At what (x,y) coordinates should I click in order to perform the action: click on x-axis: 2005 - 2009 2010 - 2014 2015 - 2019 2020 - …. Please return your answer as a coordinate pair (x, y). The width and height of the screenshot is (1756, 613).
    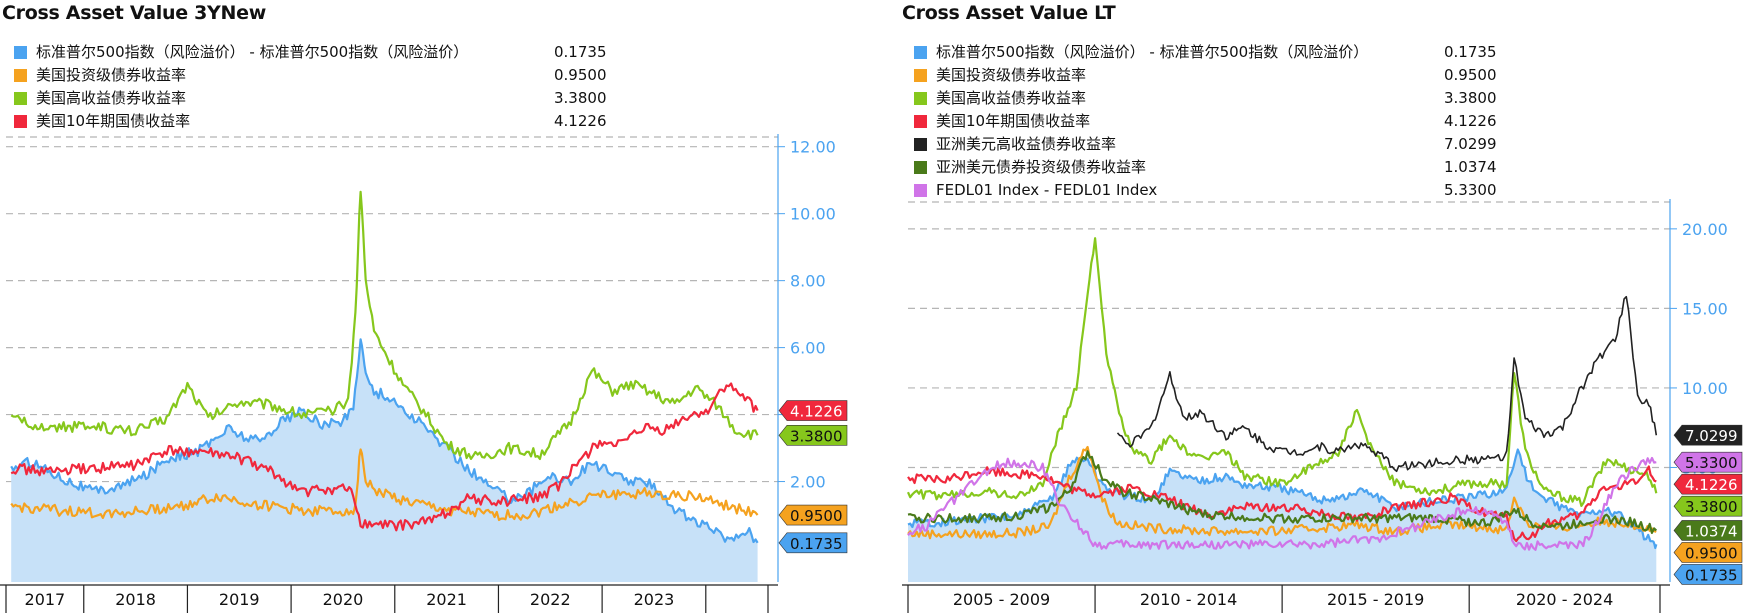
    Looking at the image, I should click on (1286, 598).